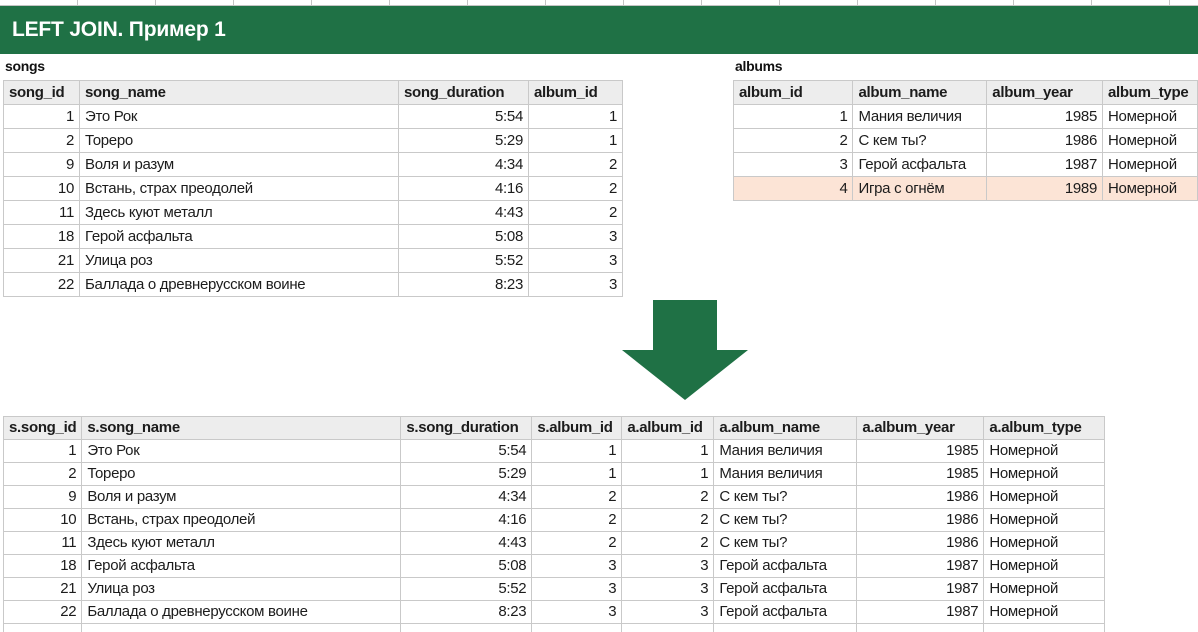 This screenshot has width=1198, height=632. Describe the element at coordinates (463, 164) in the screenshot. I see `table-cell: 4:34` at that location.